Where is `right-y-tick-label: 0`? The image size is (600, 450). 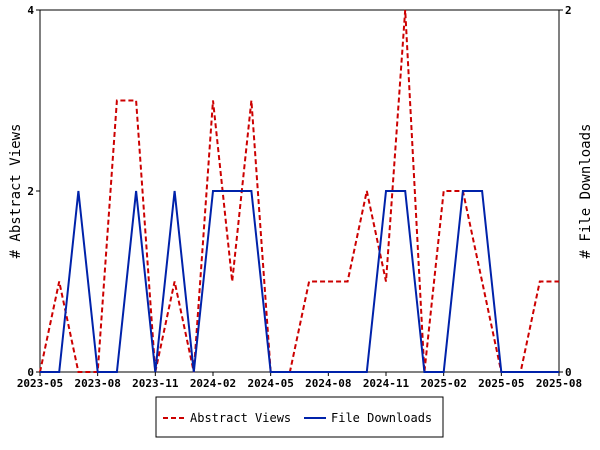
right-y-tick-label: 0 is located at coordinates (568, 372).